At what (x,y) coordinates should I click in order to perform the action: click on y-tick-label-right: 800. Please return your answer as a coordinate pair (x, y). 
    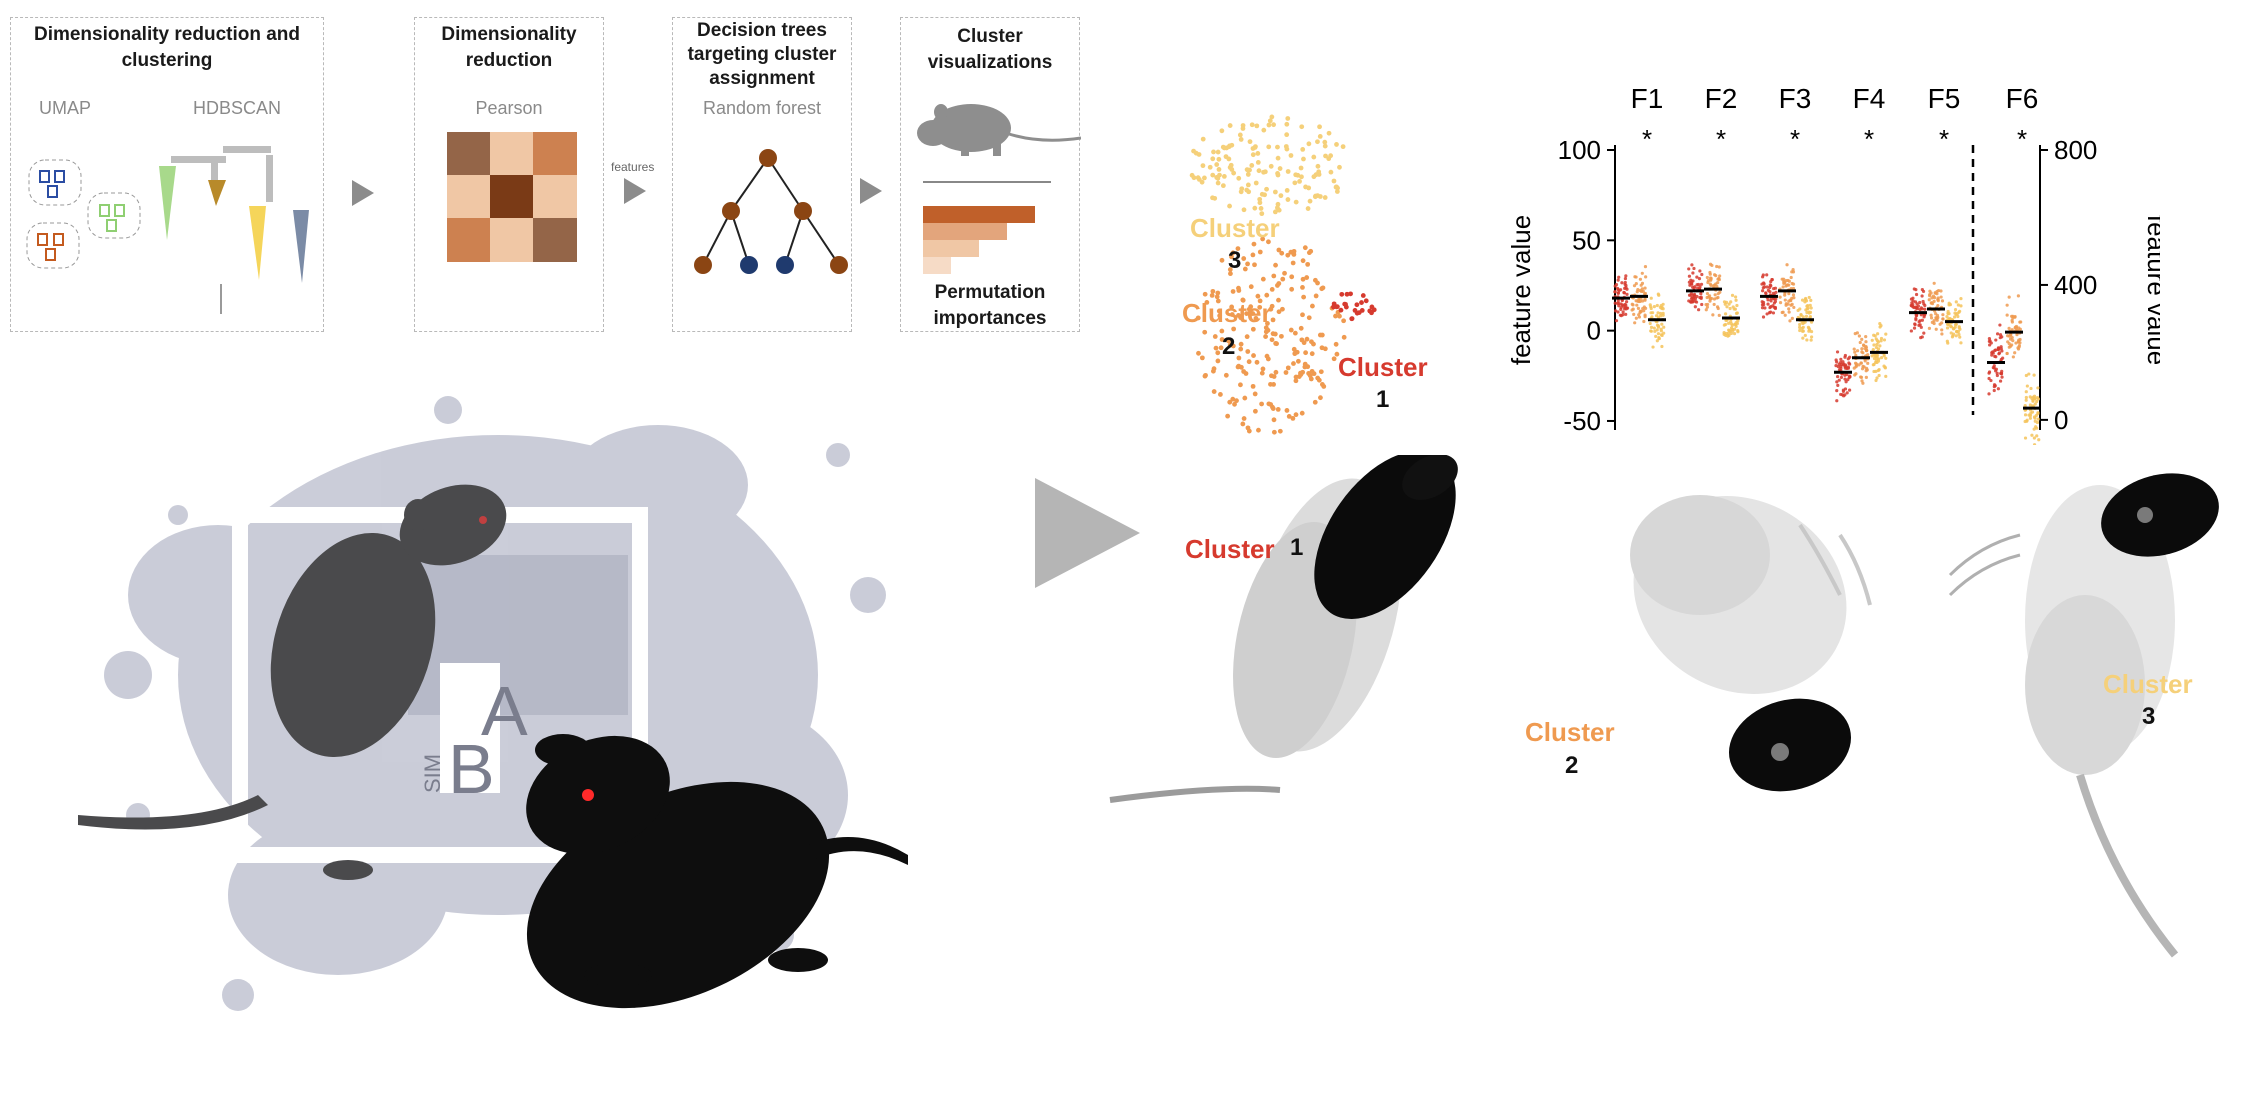
    Looking at the image, I should click on (2075, 150).